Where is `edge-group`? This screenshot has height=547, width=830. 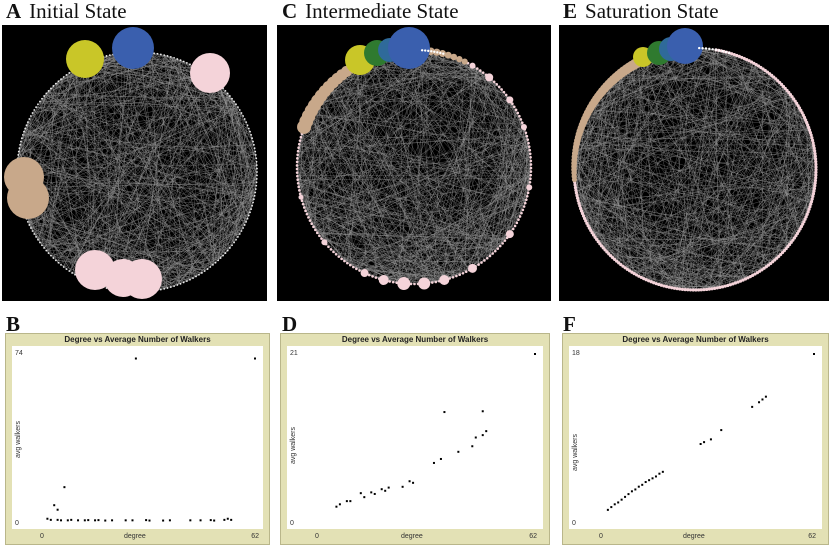
edge-group is located at coordinates (414, 167).